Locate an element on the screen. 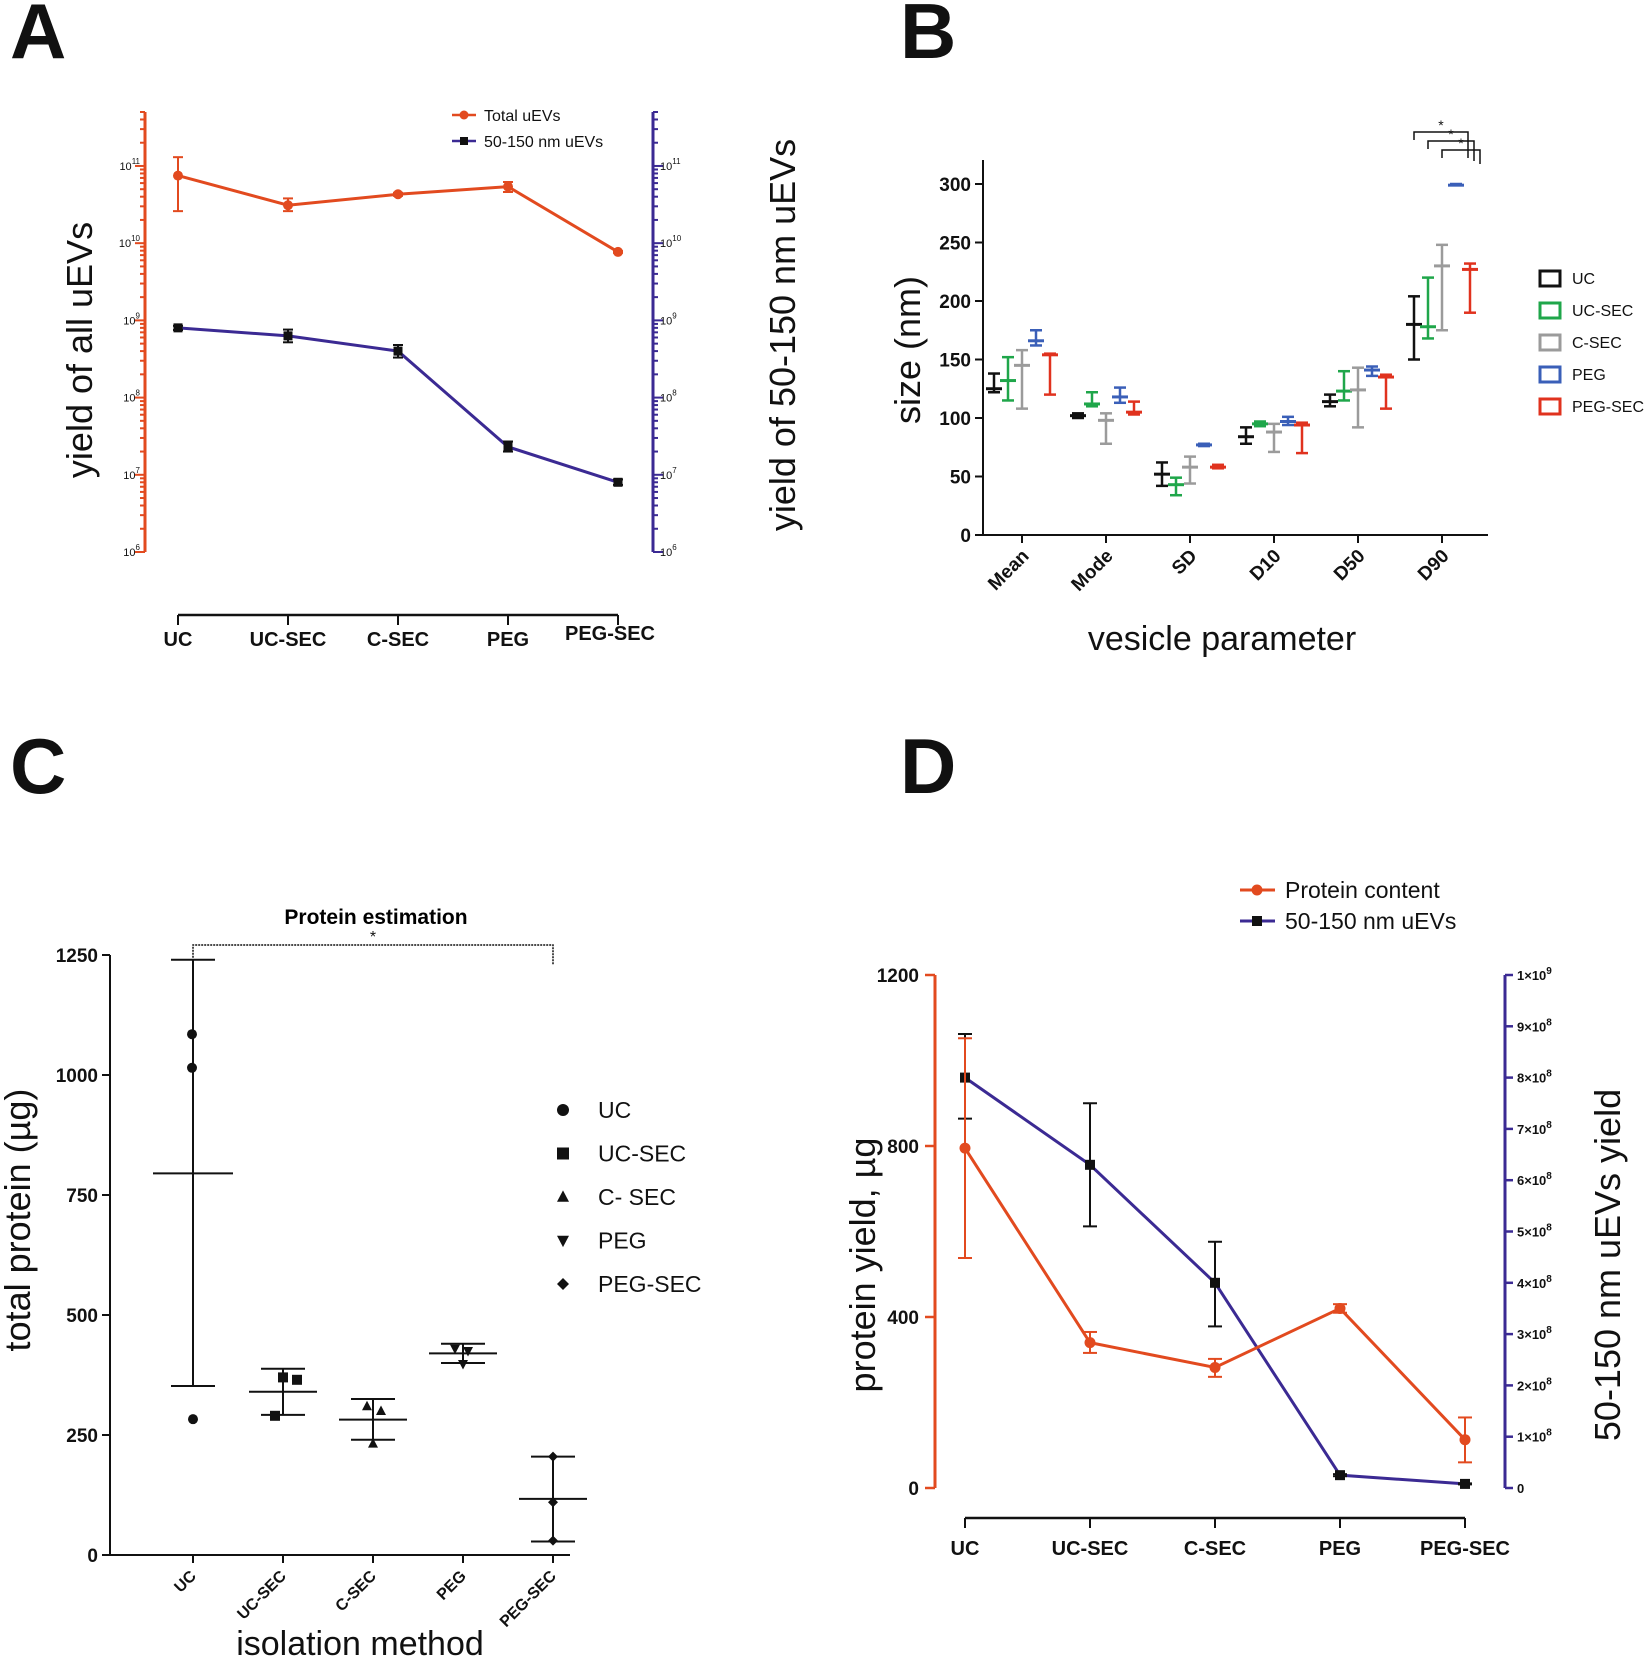 The height and width of the screenshot is (1665, 1650). panel-b-y-tick-label: 300 is located at coordinates (955, 185).